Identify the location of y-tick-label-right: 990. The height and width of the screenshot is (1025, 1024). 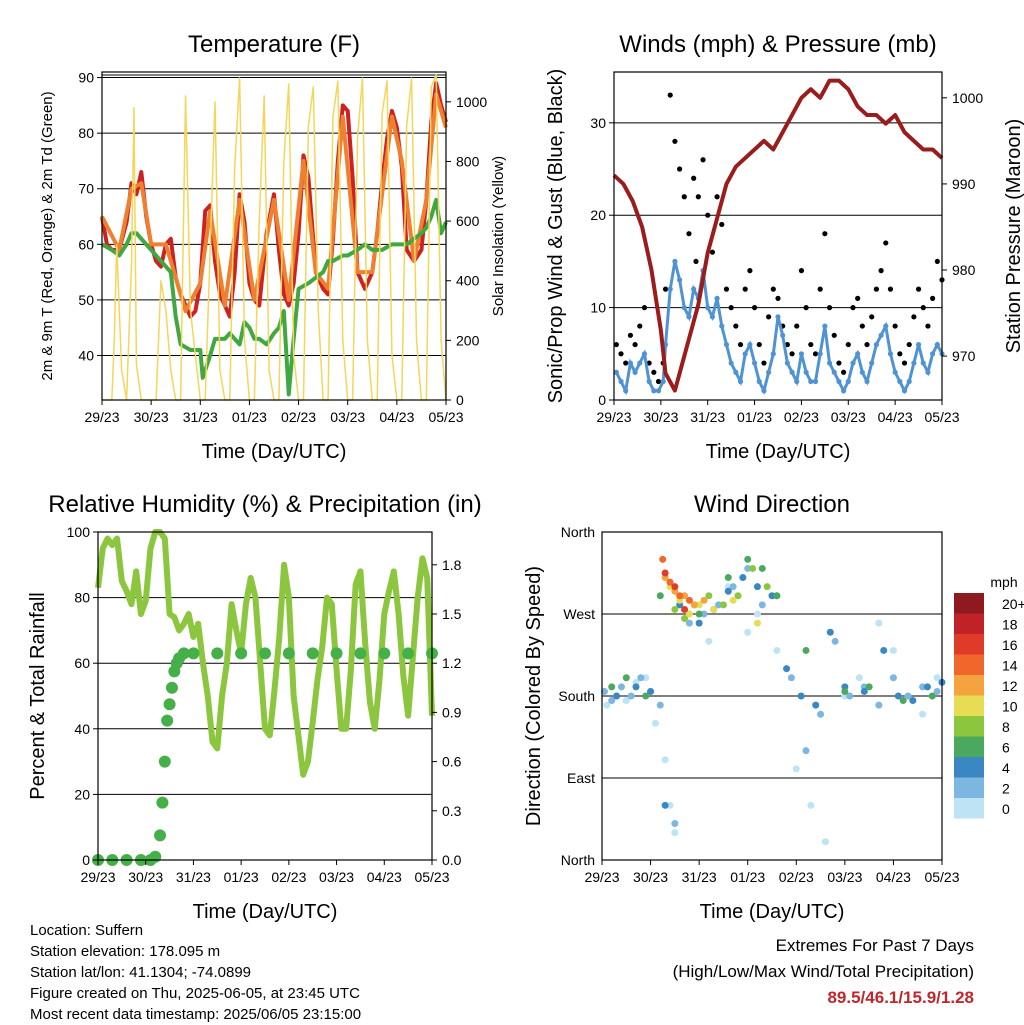
(964, 184).